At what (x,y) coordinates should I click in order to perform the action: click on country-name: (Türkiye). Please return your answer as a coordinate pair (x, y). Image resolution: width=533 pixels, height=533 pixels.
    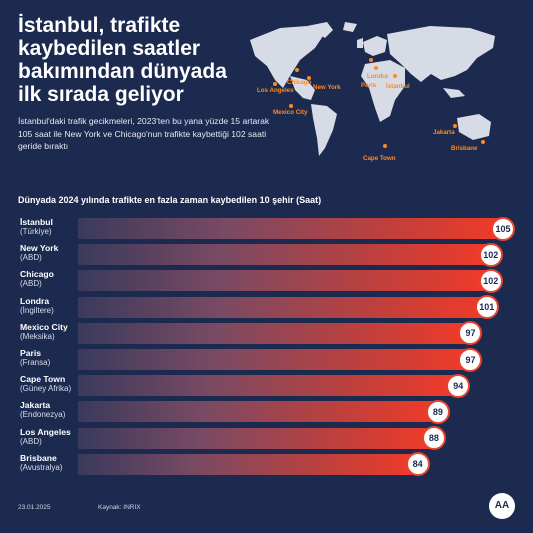
    Looking at the image, I should click on (36, 231).